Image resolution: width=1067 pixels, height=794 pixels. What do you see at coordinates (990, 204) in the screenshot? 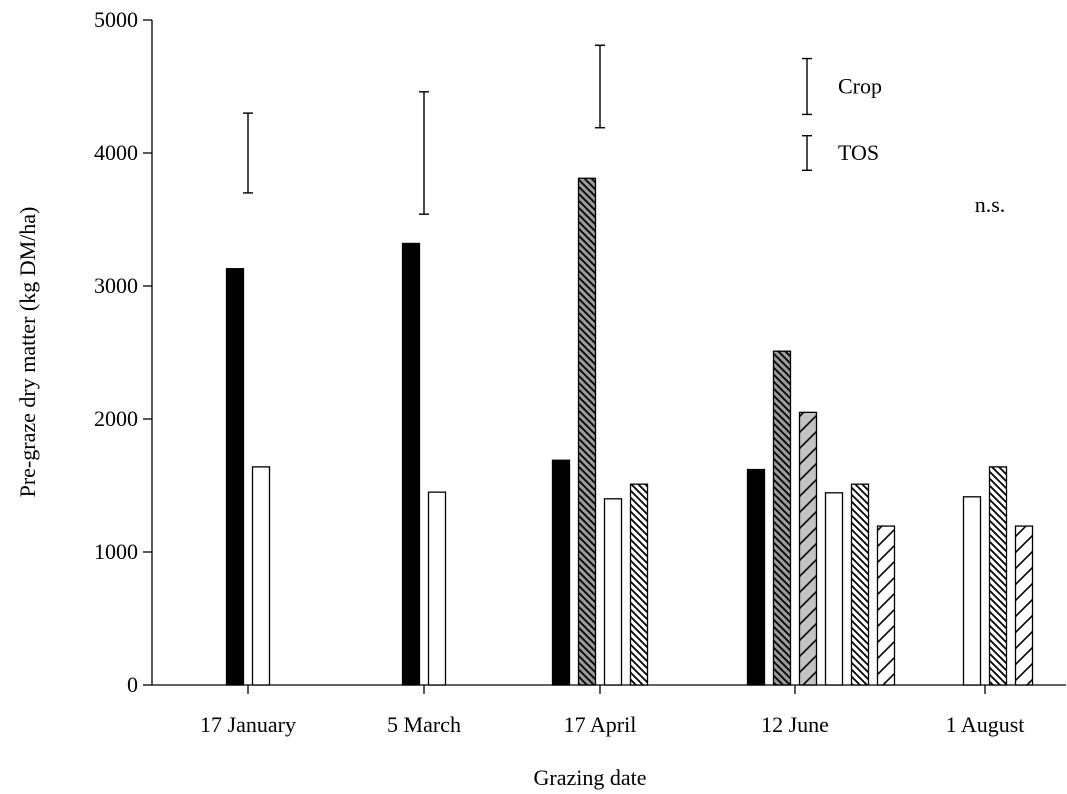
I see `ns-annotation: n.s.` at bounding box center [990, 204].